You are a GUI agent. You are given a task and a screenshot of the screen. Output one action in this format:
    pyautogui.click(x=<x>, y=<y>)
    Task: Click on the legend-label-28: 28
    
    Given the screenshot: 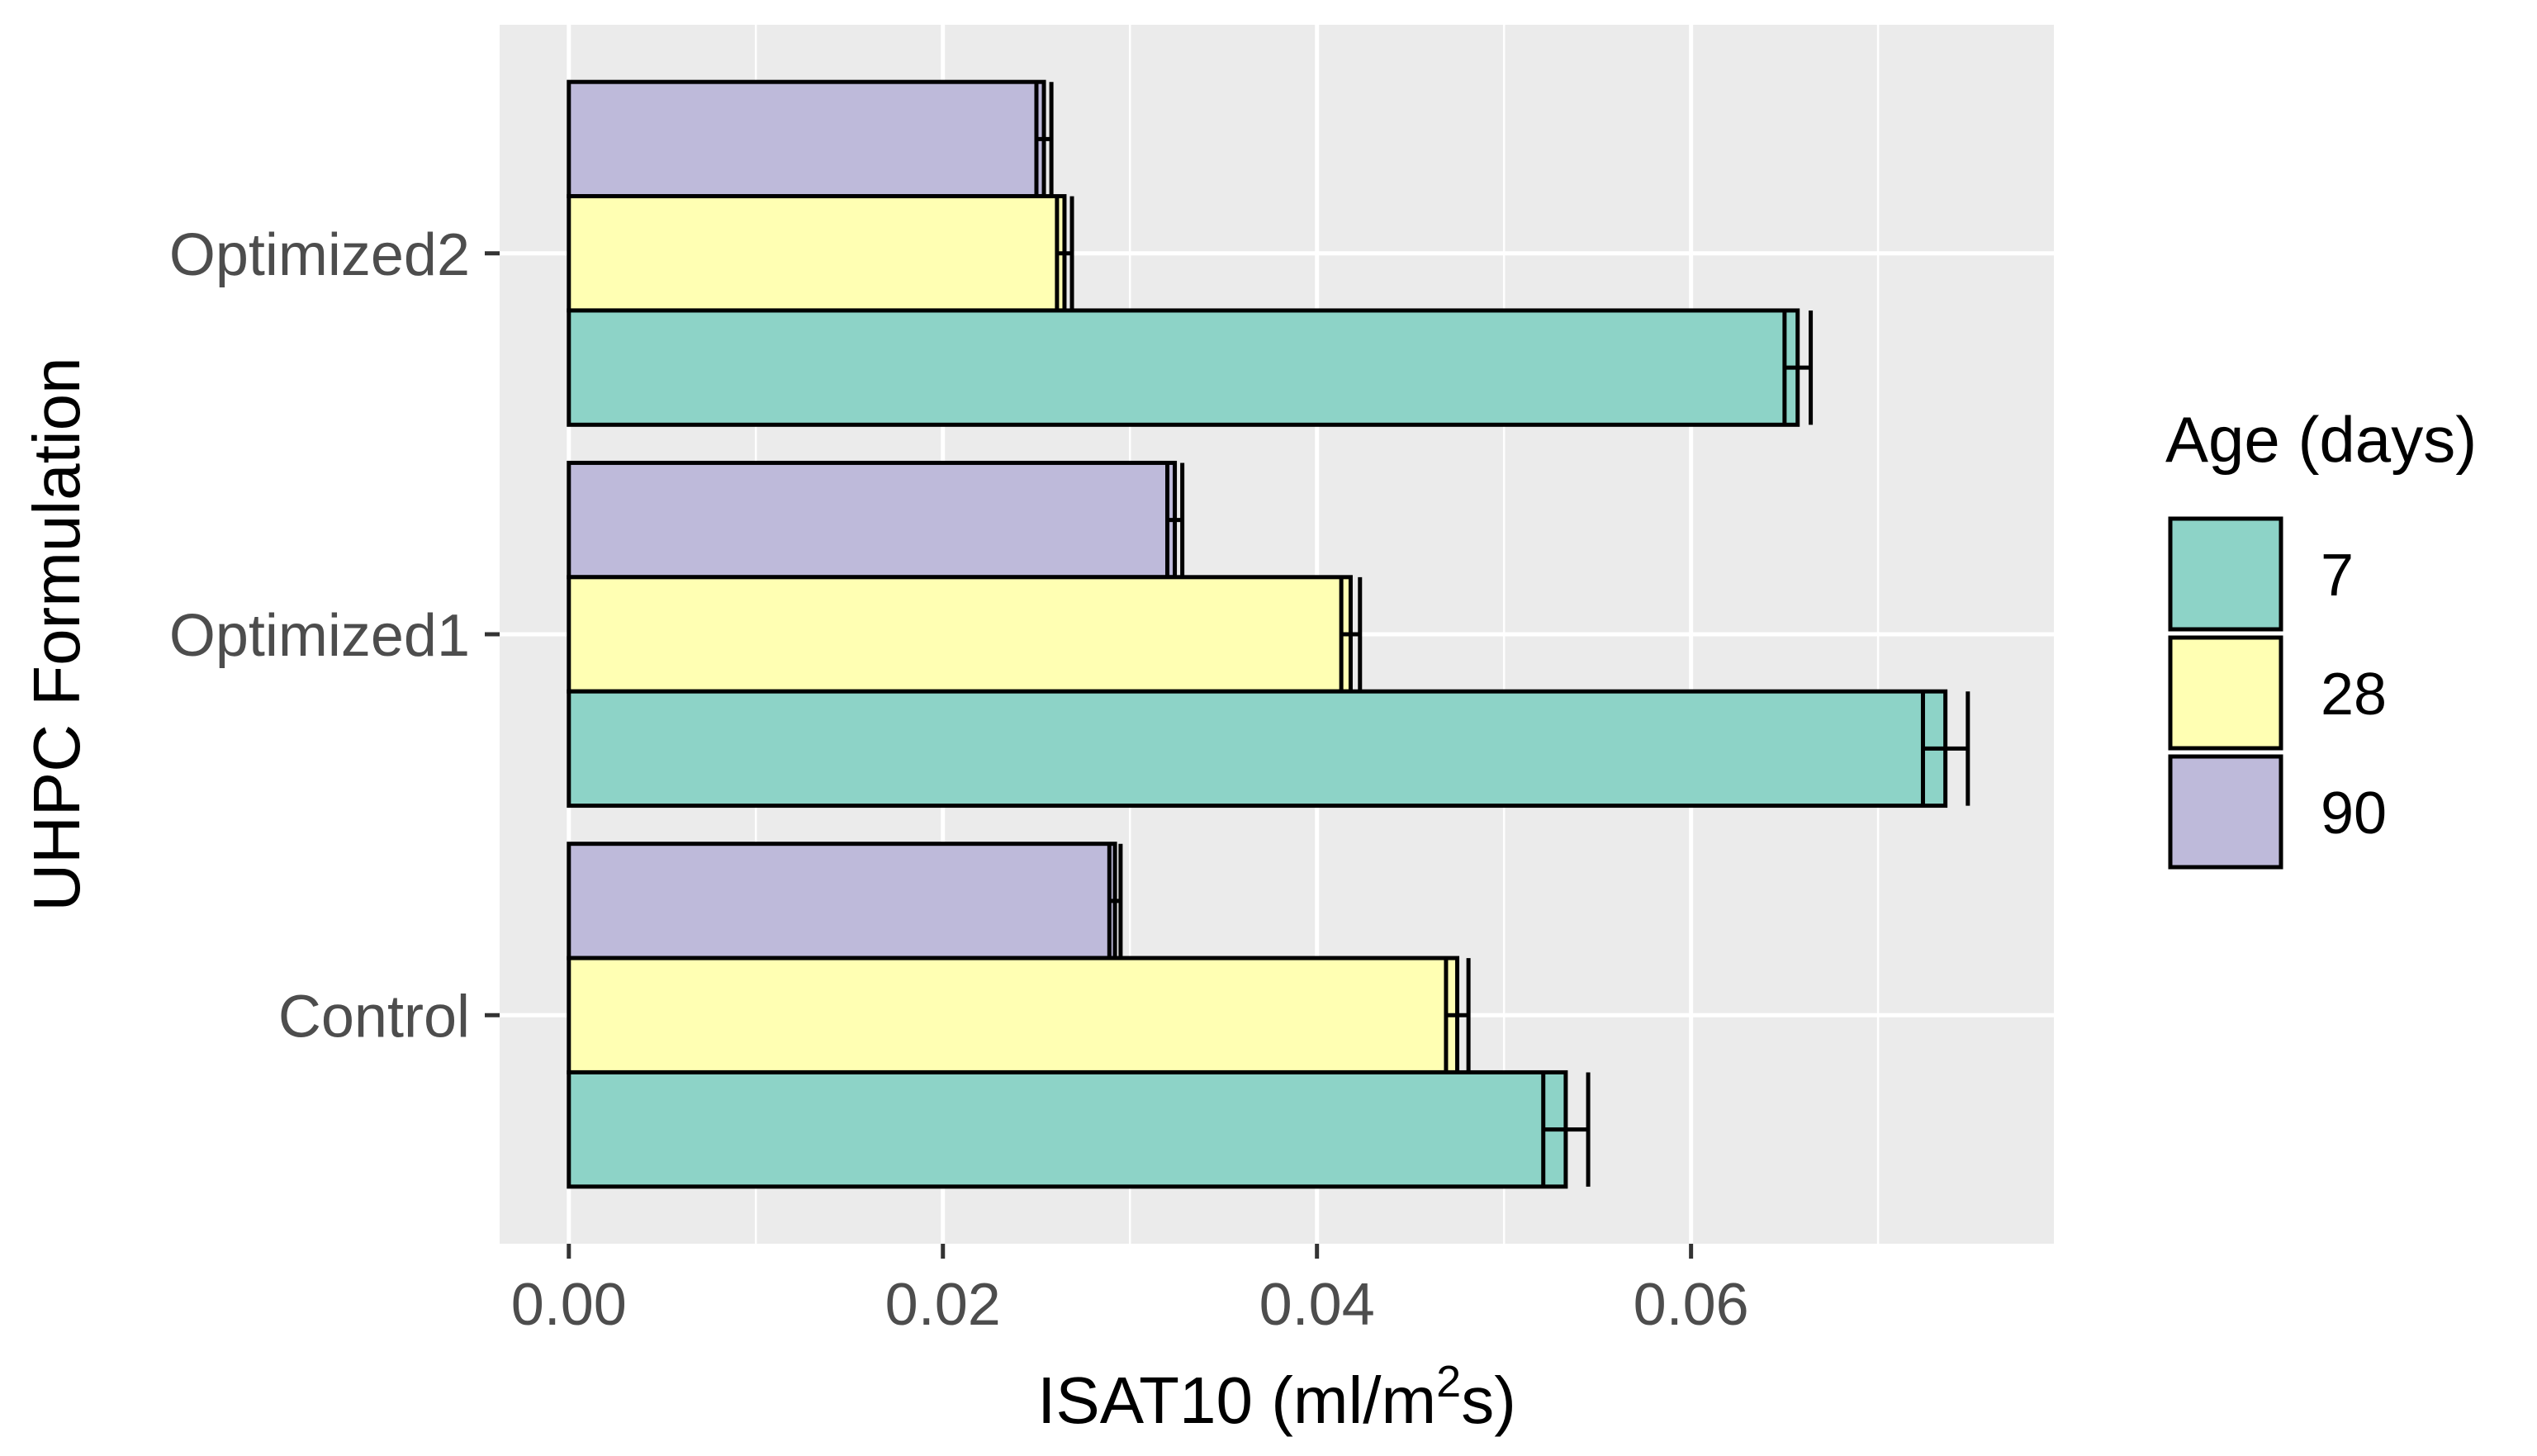 What is the action you would take?
    pyautogui.click(x=2354, y=695)
    